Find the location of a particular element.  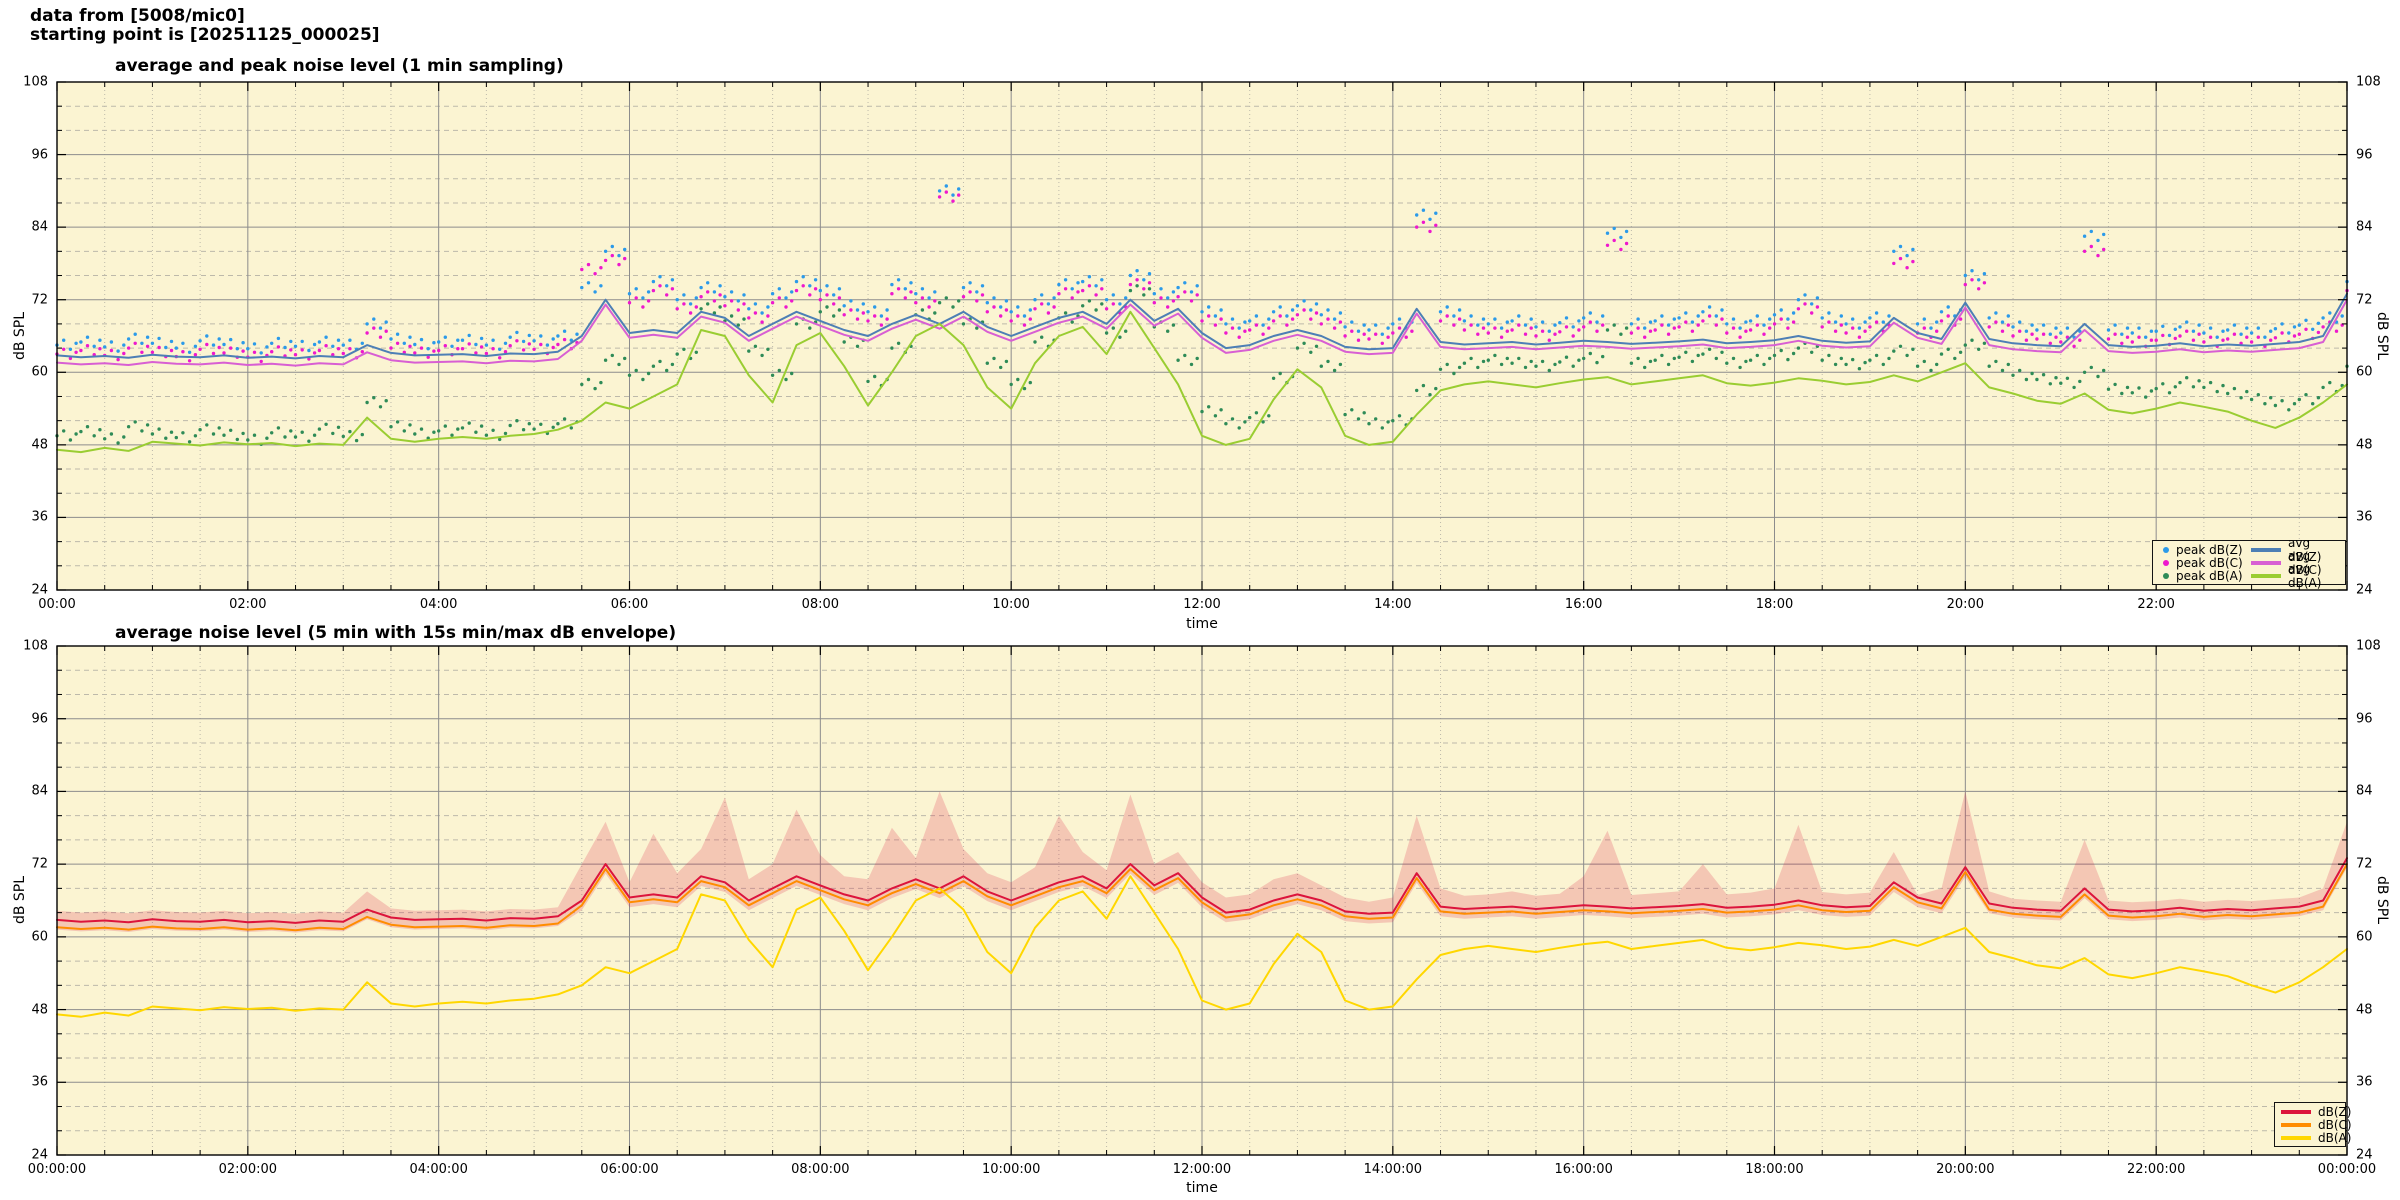

chart2-xlabel: time is located at coordinates (1202, 1188).